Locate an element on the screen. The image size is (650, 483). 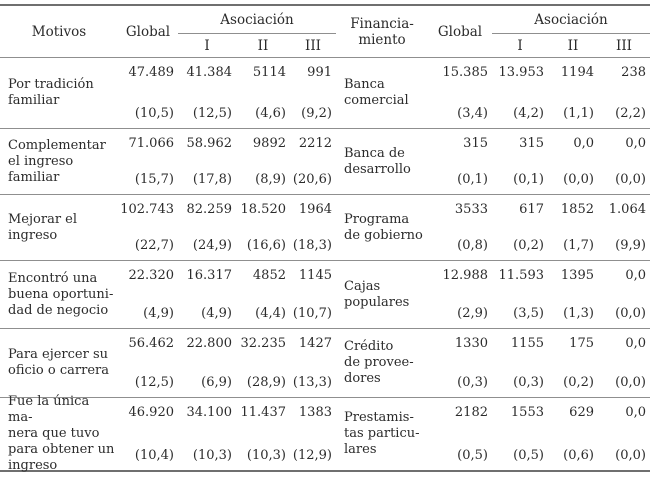
financiamiento-label-cell: Prestamis- tas particu- lares is located at coordinates (382, 435).